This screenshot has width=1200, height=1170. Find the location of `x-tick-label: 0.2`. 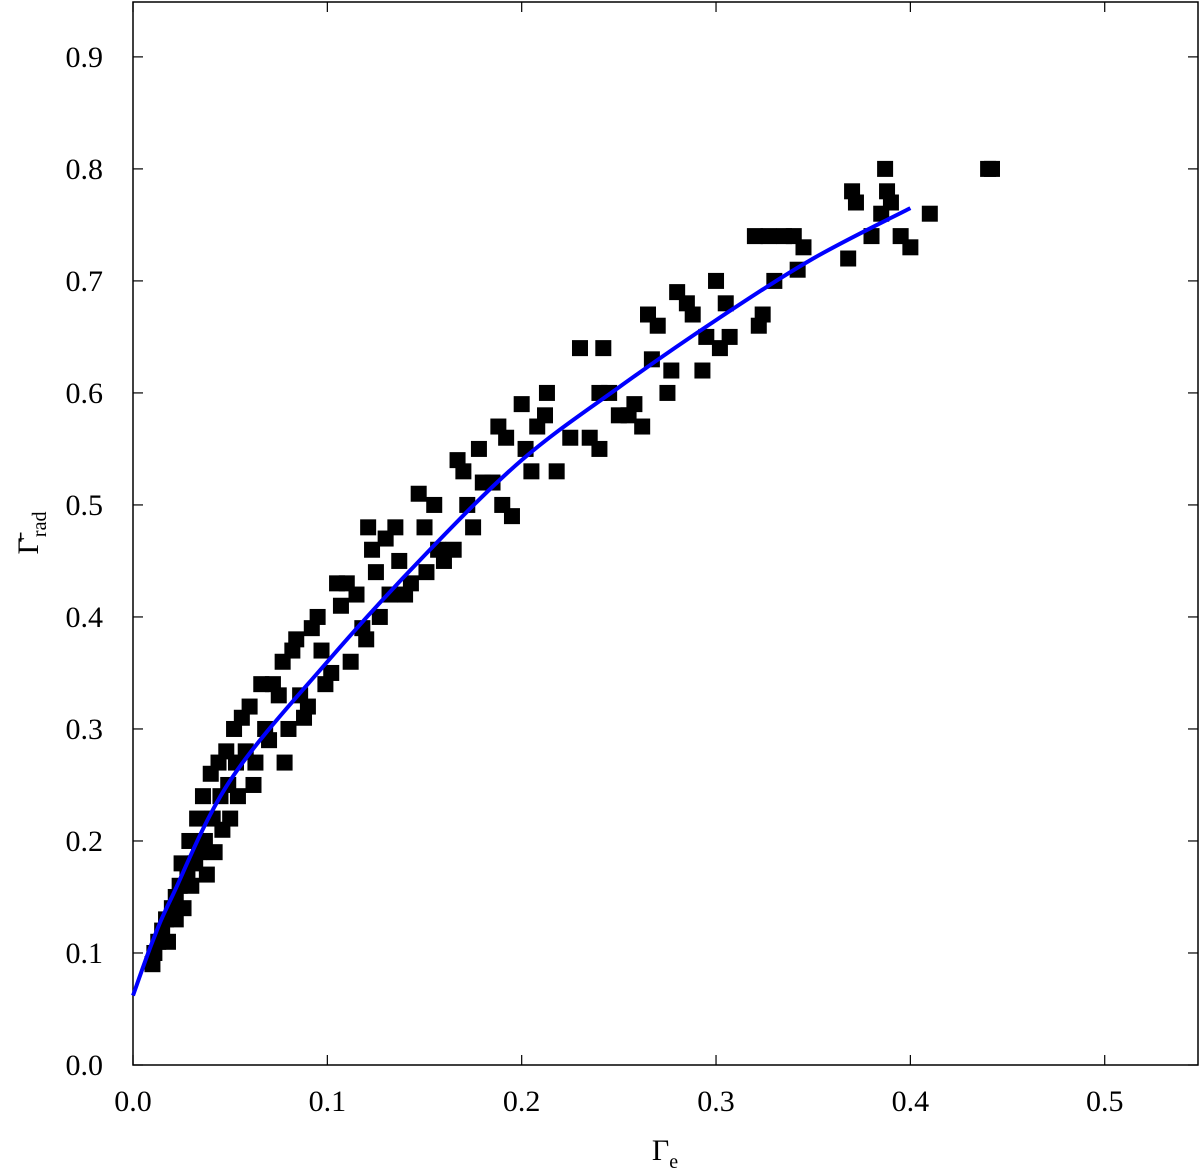

x-tick-label: 0.2 is located at coordinates (522, 1101).